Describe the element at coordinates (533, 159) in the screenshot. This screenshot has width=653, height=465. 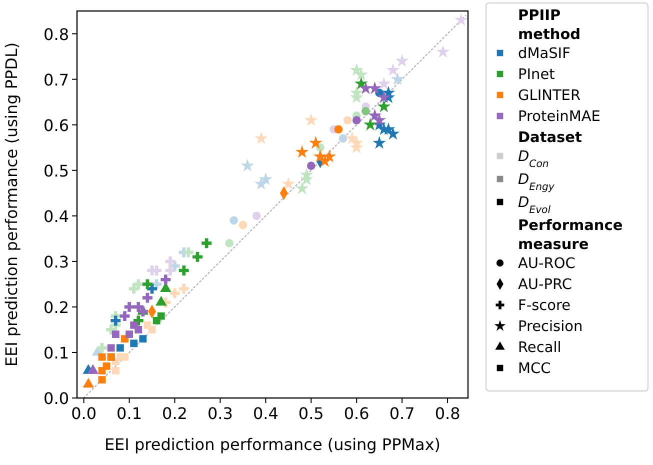
I see `legend-label: D$_{Con}$` at that location.